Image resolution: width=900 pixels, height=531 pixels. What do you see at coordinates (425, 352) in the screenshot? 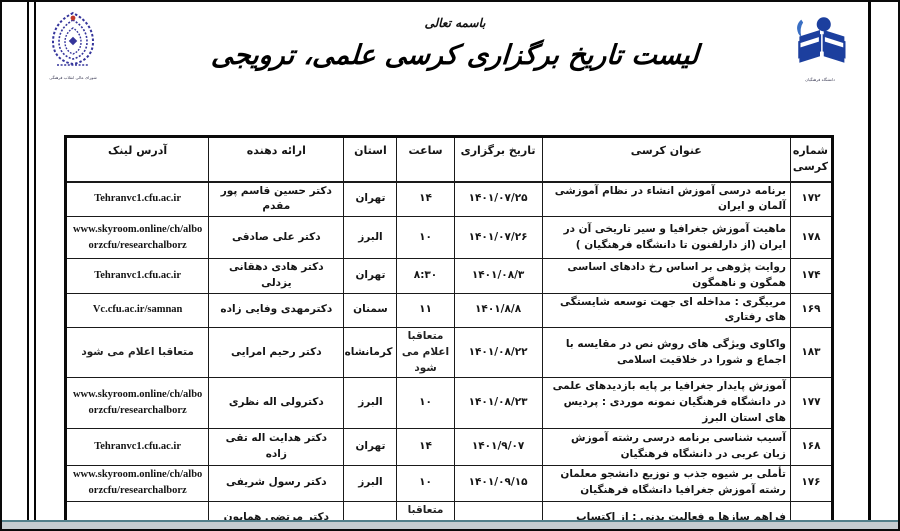
I see `cell-time: متعاقبا اعلام می شود` at bounding box center [425, 352].